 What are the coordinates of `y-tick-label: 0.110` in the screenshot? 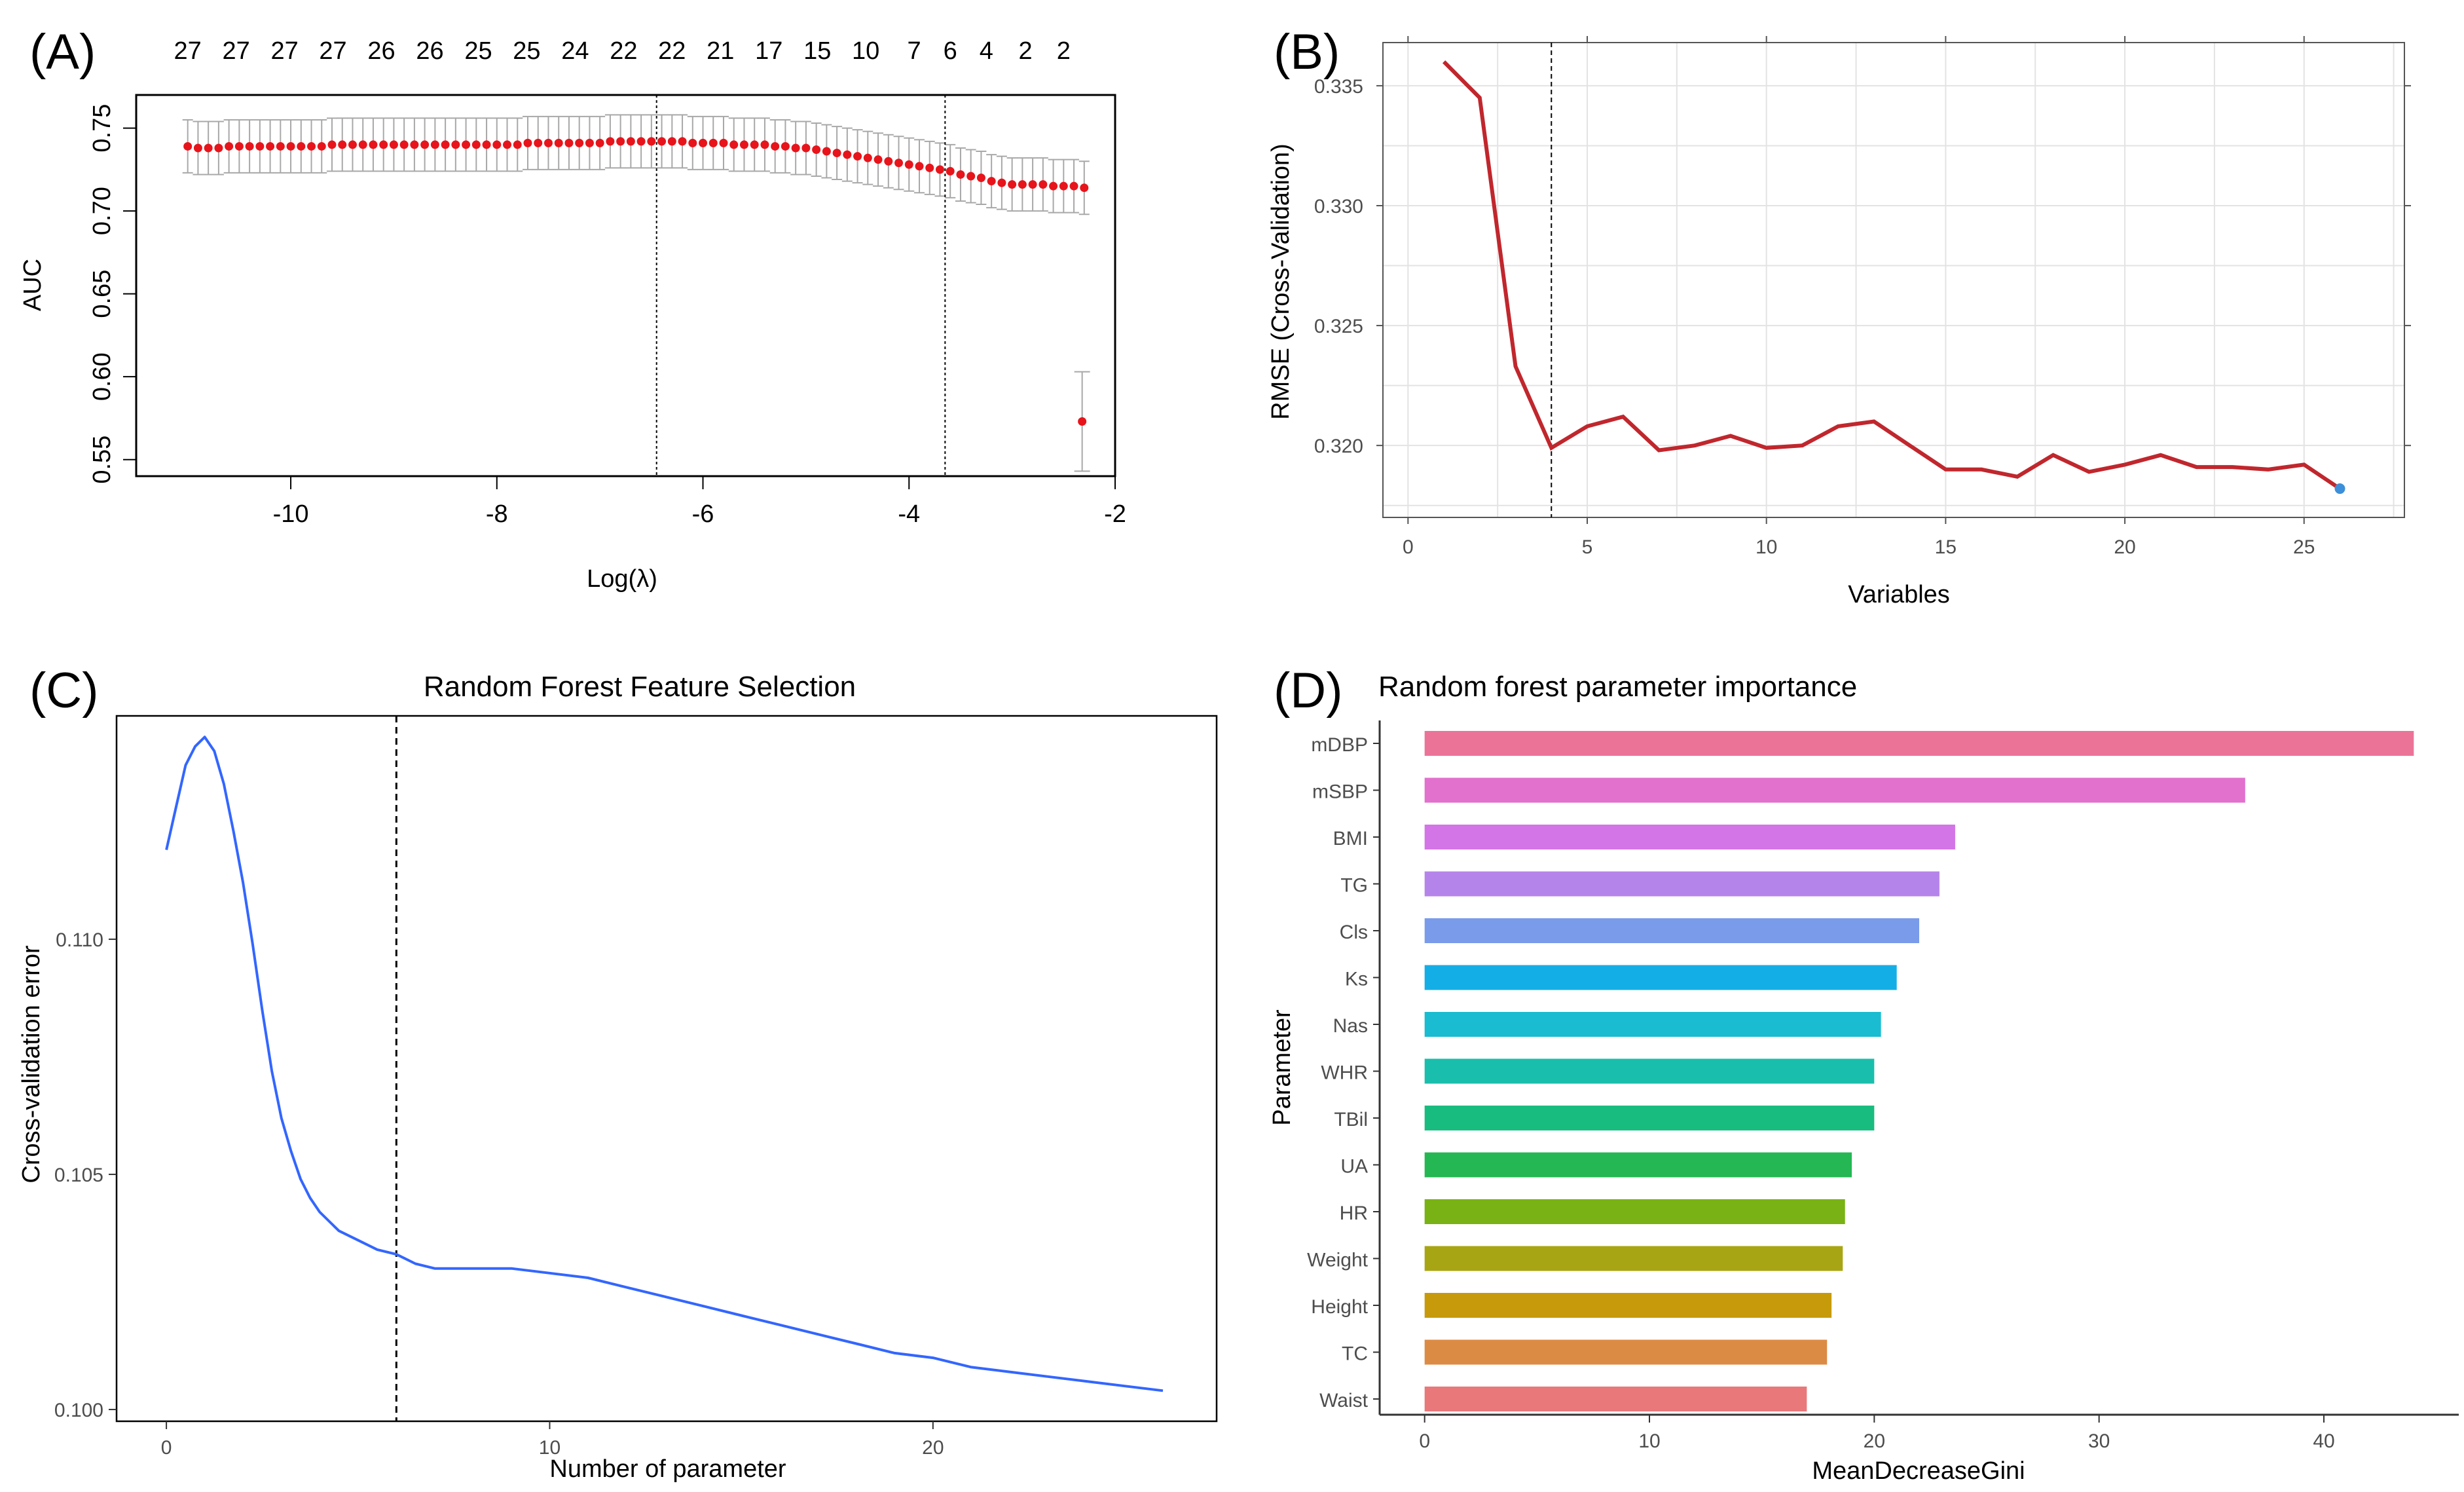 It's located at (79, 940).